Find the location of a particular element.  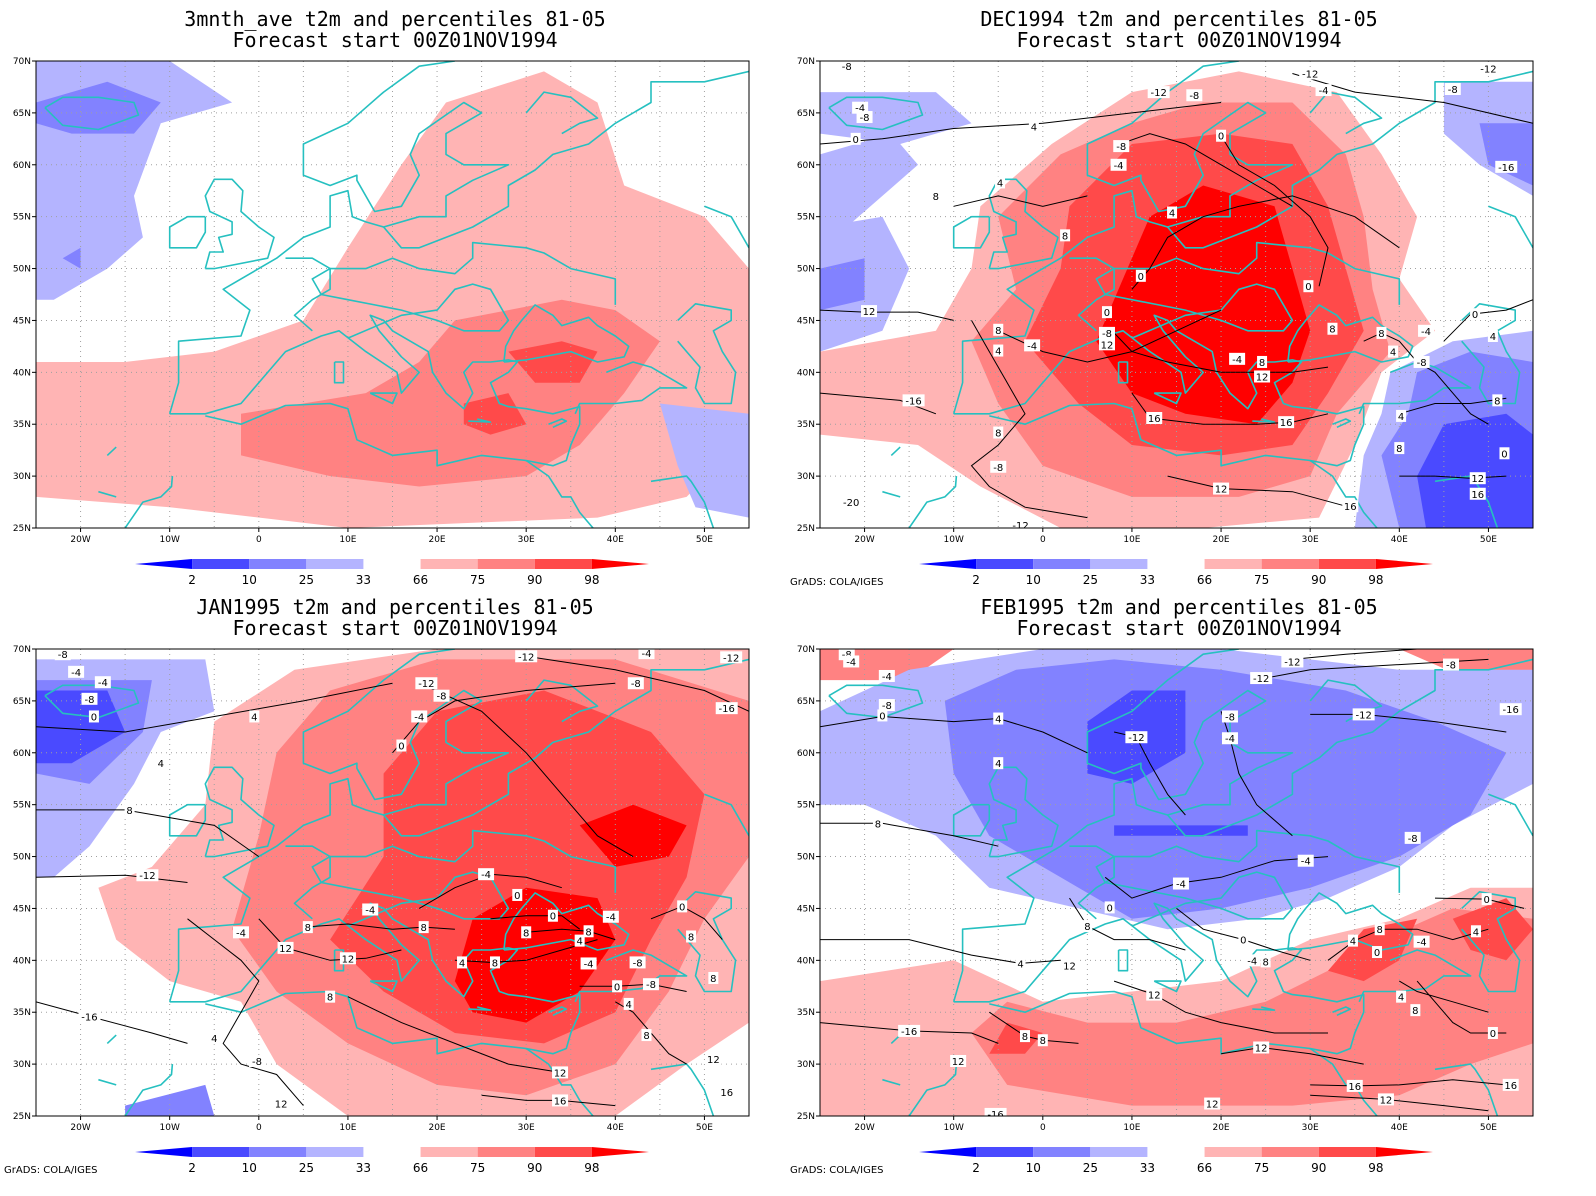

lon-tick-label: 10W is located at coordinates (170, 540).